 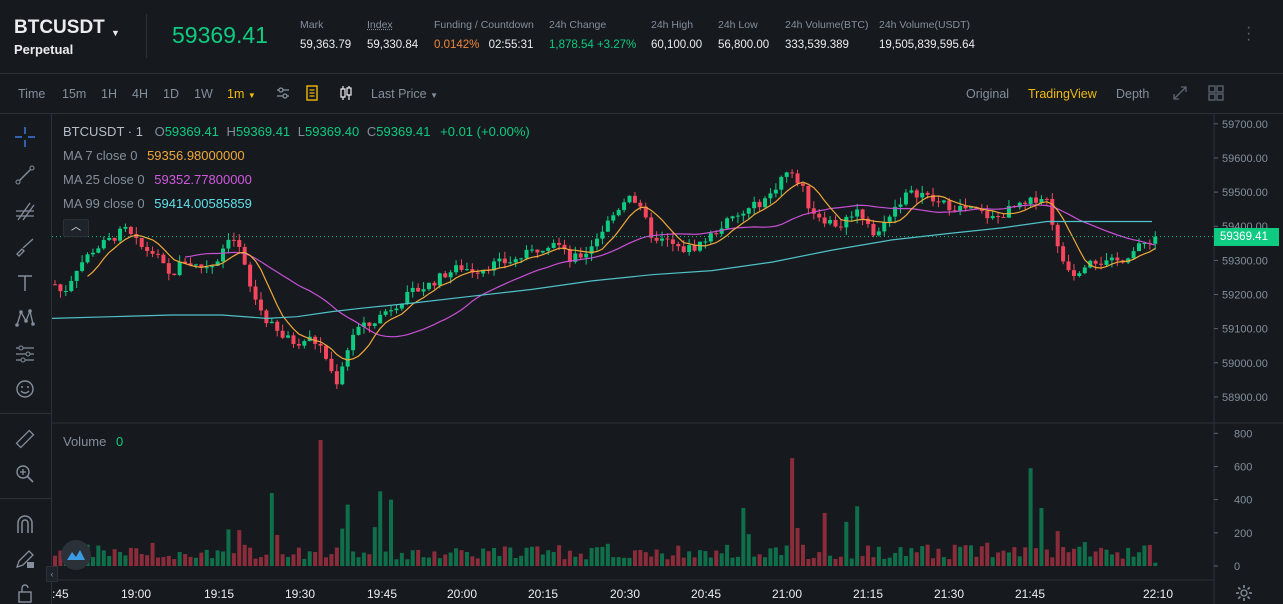 What do you see at coordinates (25, 318) in the screenshot?
I see `pattern-icon` at bounding box center [25, 318].